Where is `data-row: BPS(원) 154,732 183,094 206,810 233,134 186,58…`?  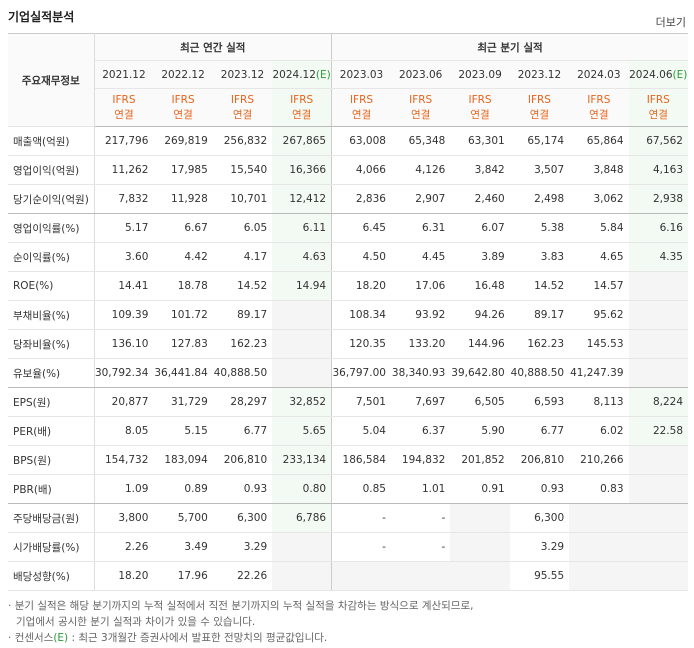
data-row: BPS(원) 154,732 183,094 206,810 233,134 186,58… is located at coordinates (348, 460).